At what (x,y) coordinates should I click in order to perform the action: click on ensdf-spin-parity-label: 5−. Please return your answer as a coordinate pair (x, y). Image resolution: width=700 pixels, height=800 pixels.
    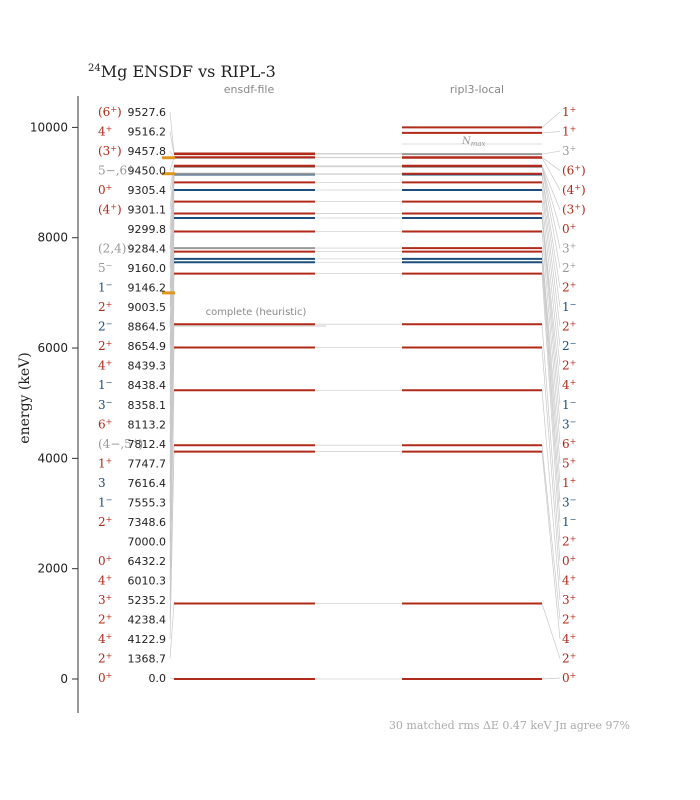
    Looking at the image, I should click on (105, 268).